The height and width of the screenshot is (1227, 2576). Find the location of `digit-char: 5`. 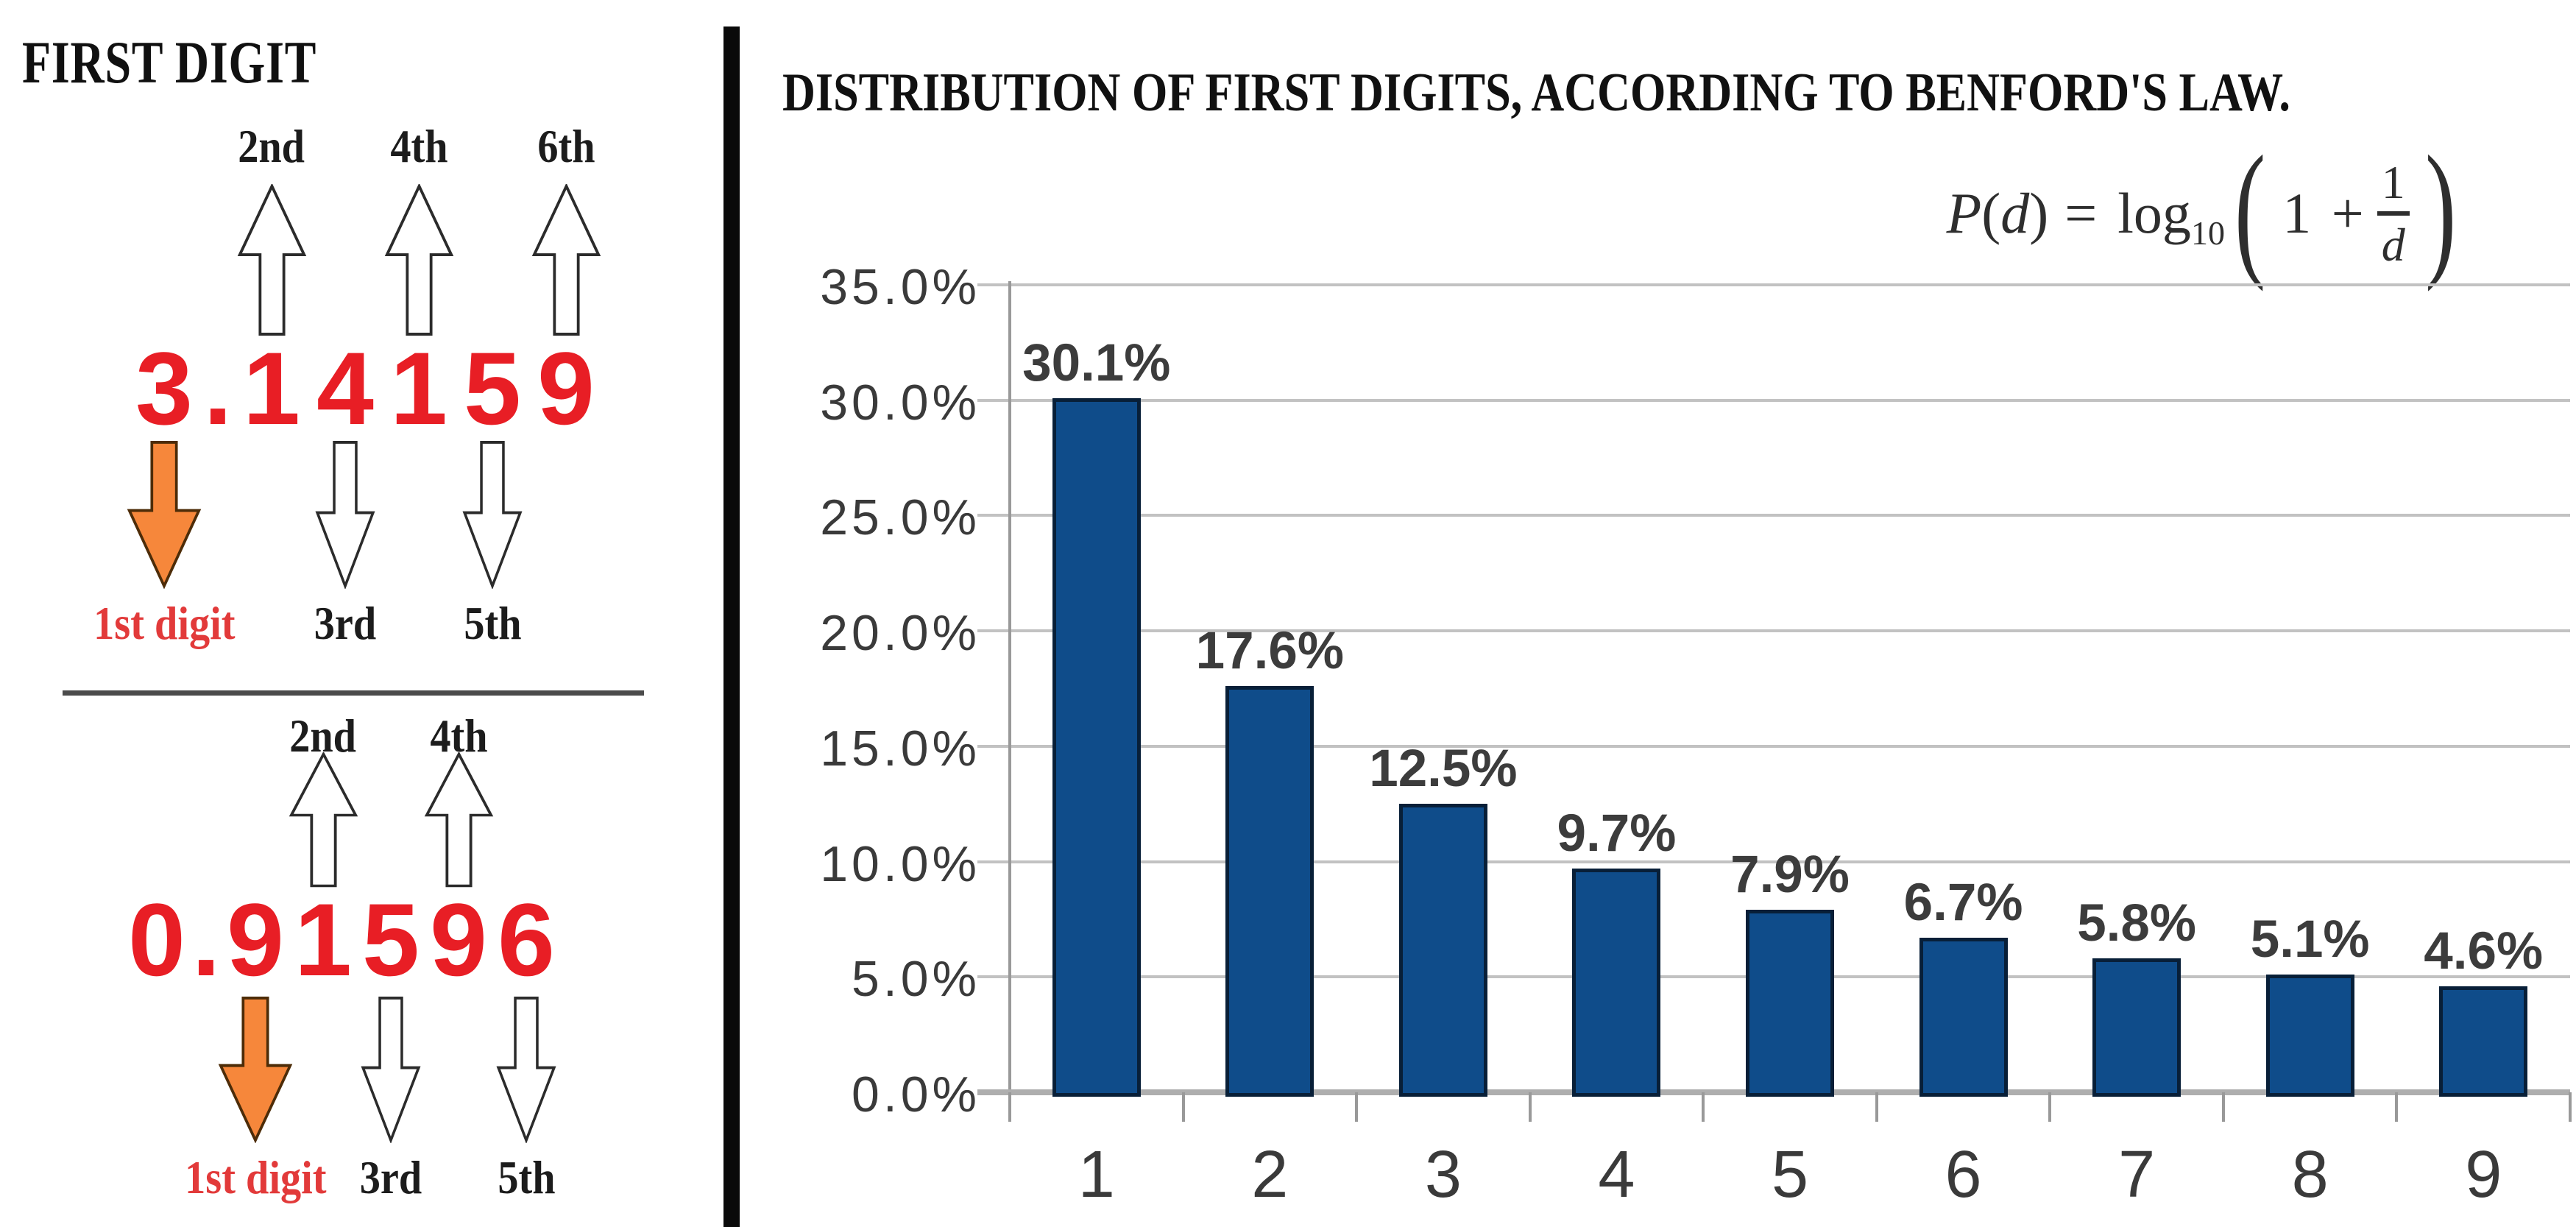

digit-char: 5 is located at coordinates (391, 940).